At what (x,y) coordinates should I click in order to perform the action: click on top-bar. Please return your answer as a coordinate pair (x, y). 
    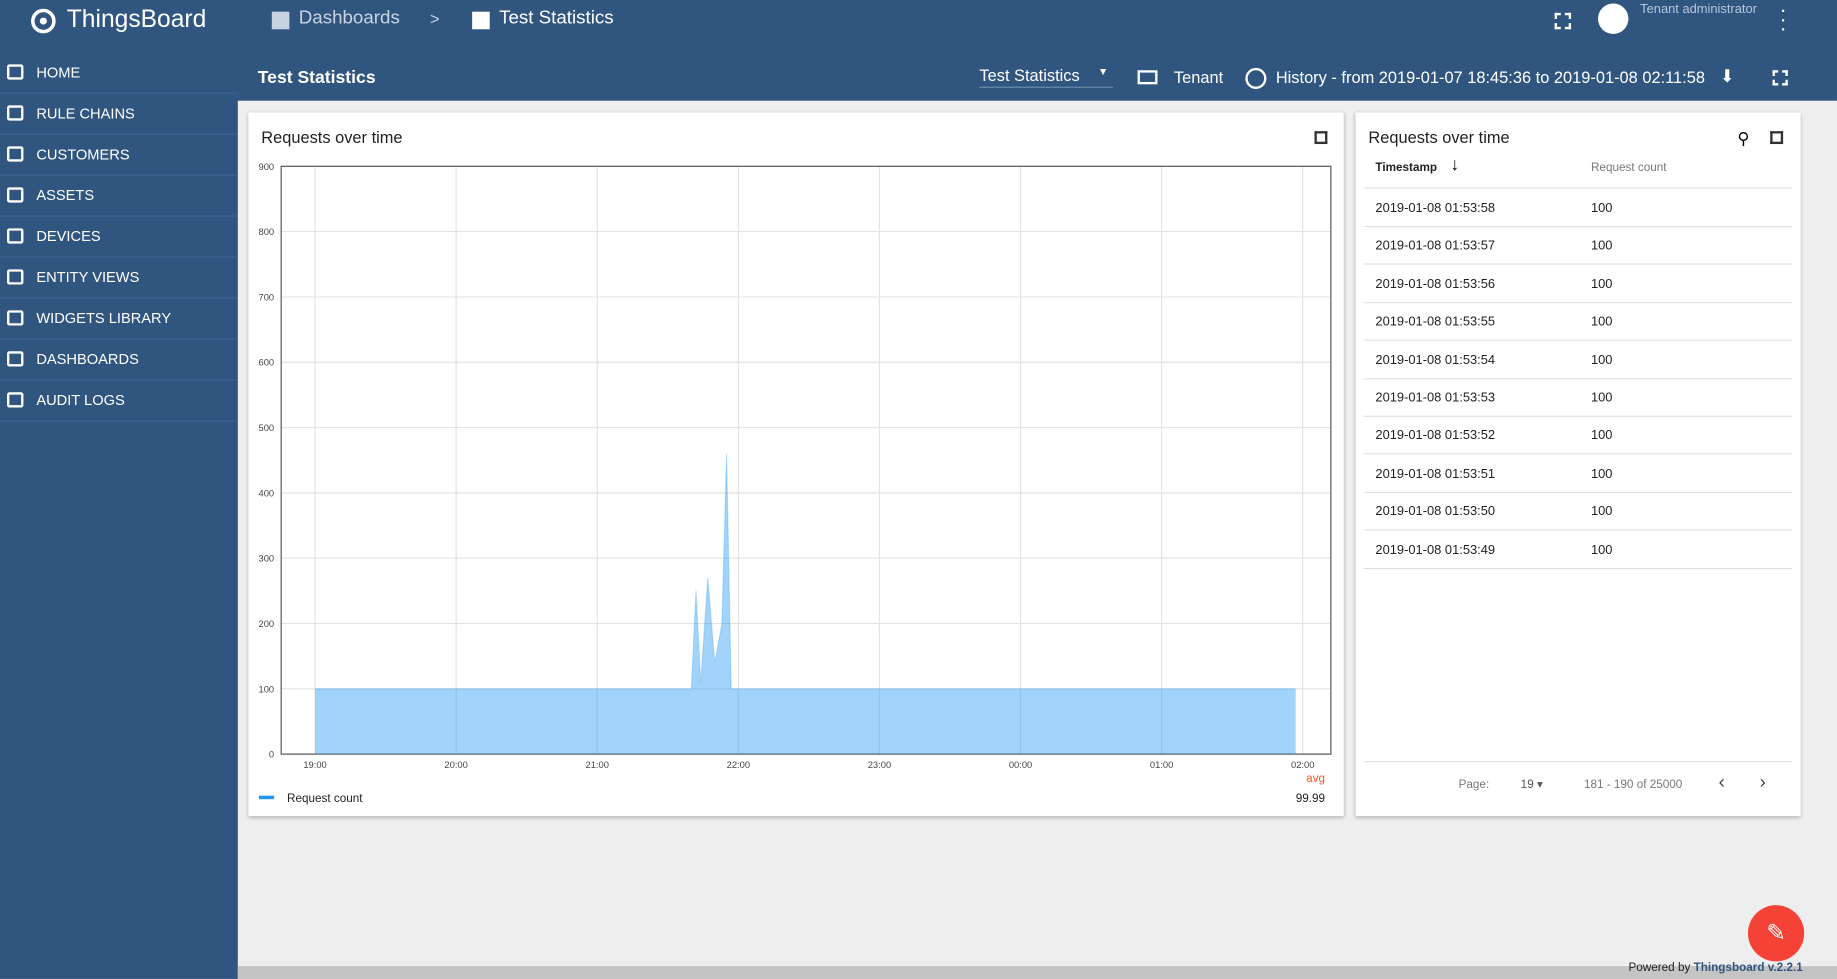
    Looking at the image, I should click on (918, 50).